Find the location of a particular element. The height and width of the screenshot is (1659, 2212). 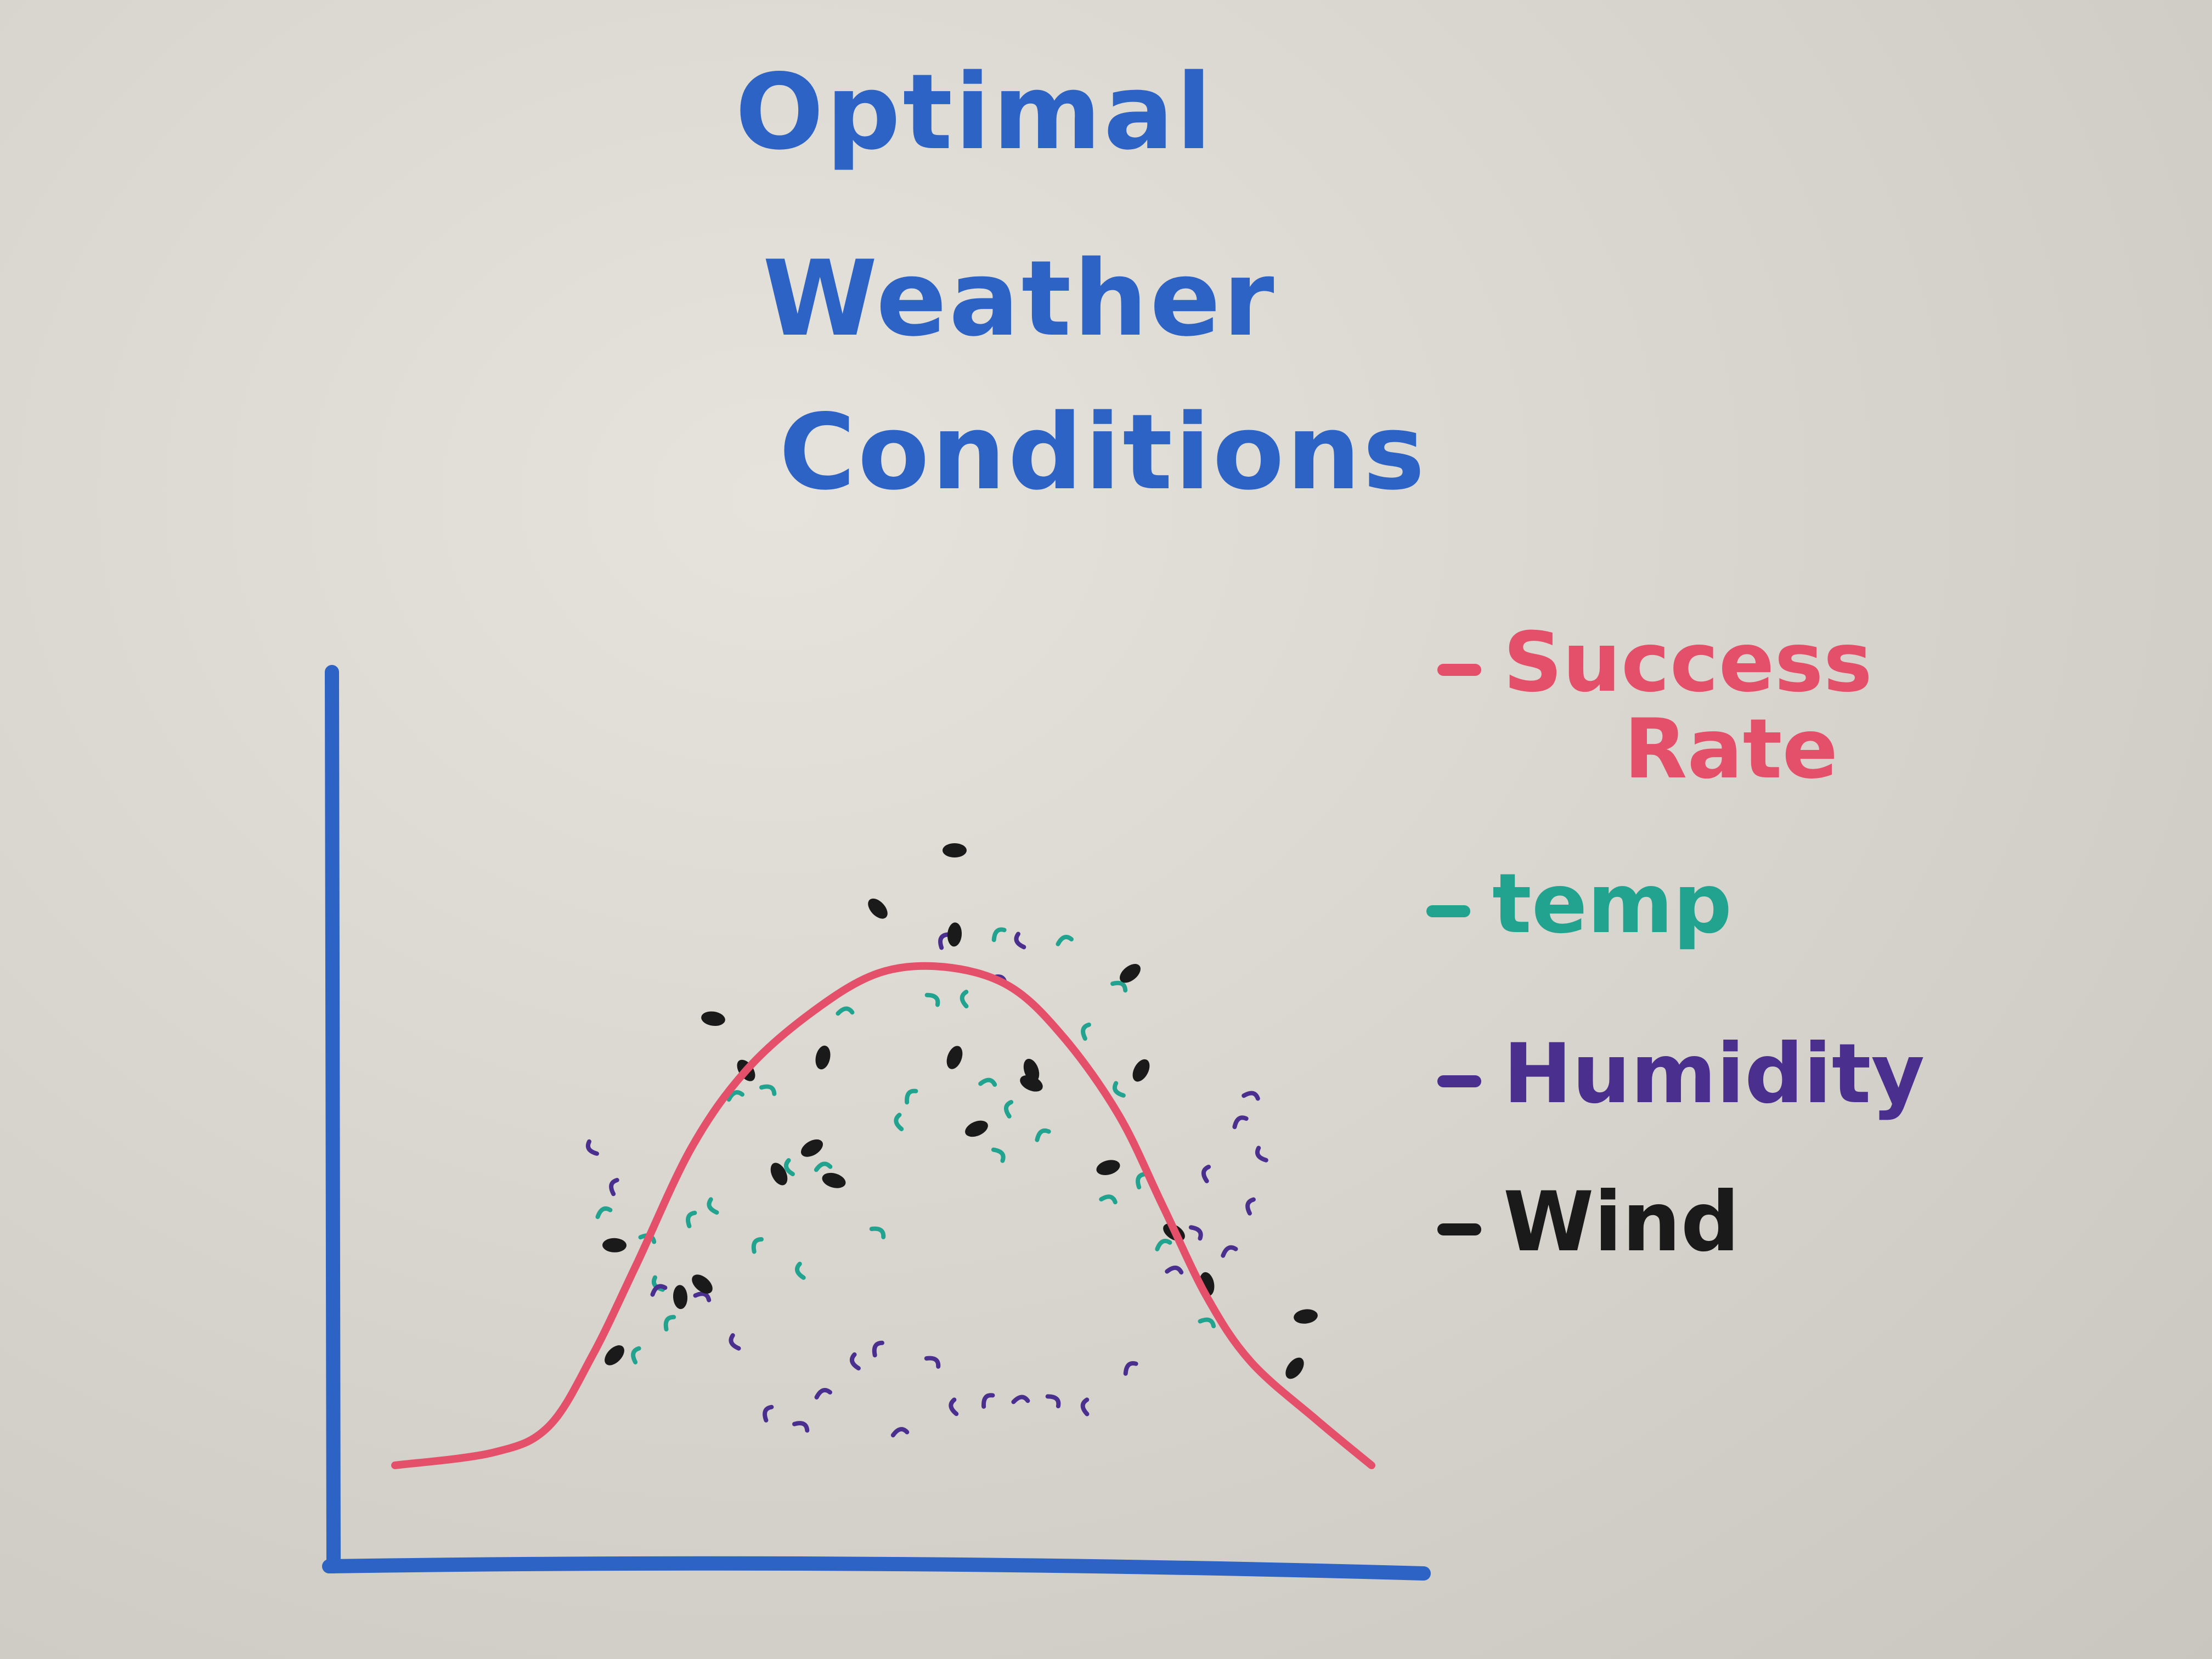

legend-label-success-rate: Success Rate is located at coordinates (1688, 706).